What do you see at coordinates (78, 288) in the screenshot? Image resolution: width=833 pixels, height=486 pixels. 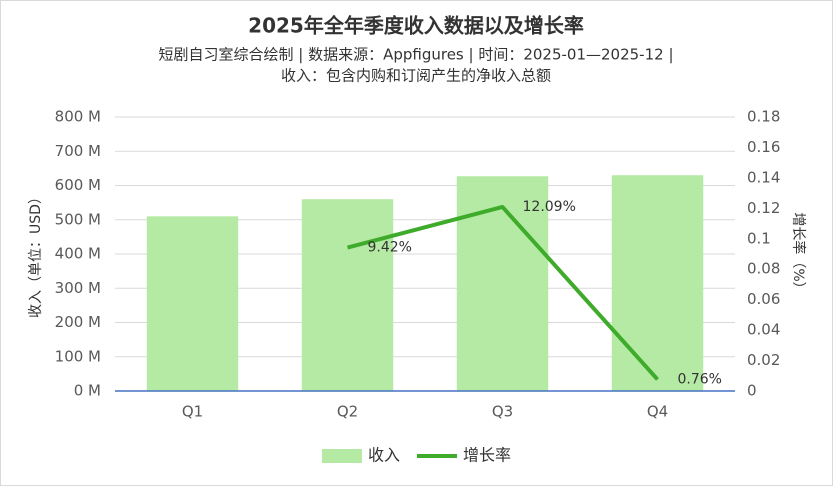 I see `y-tick-label: 300 M` at bounding box center [78, 288].